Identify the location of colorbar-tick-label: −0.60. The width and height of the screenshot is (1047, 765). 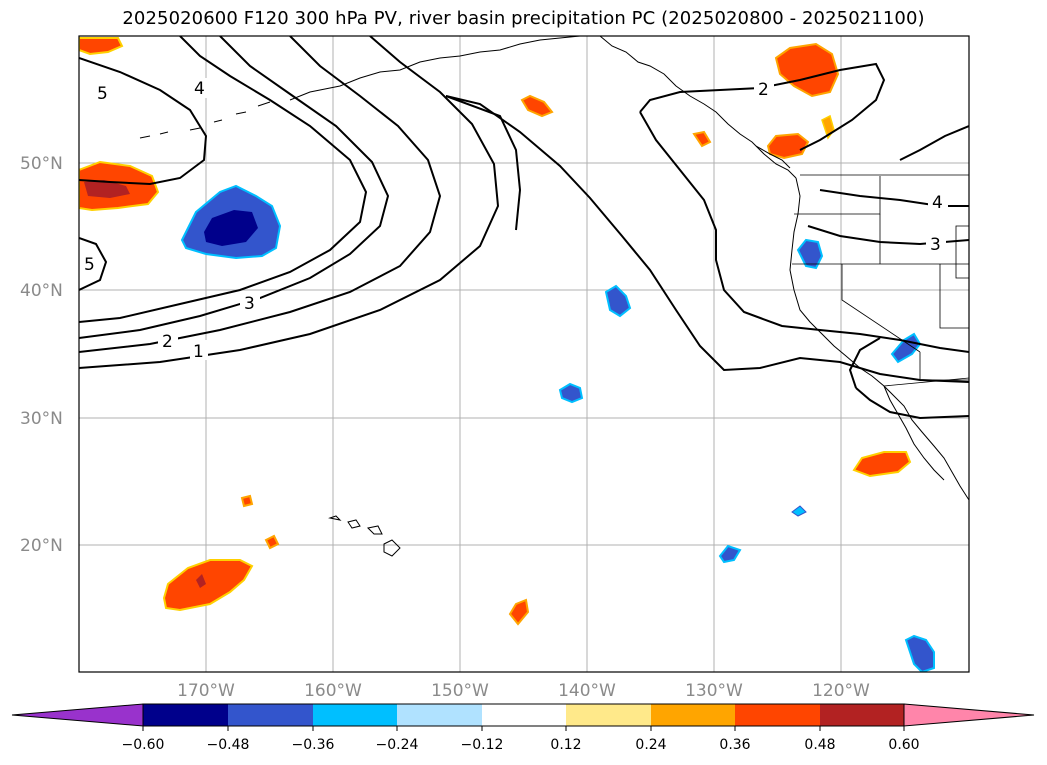
(143, 745).